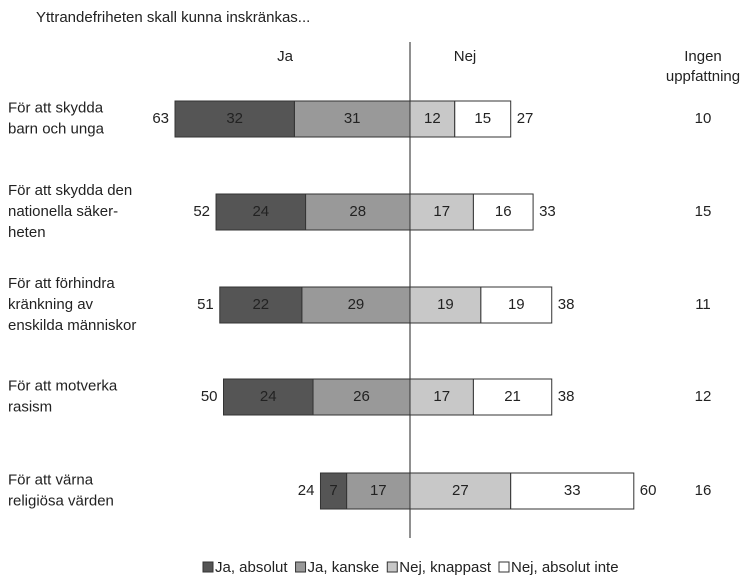 This screenshot has width=744, height=576. I want to click on value-label: 21, so click(512, 396).